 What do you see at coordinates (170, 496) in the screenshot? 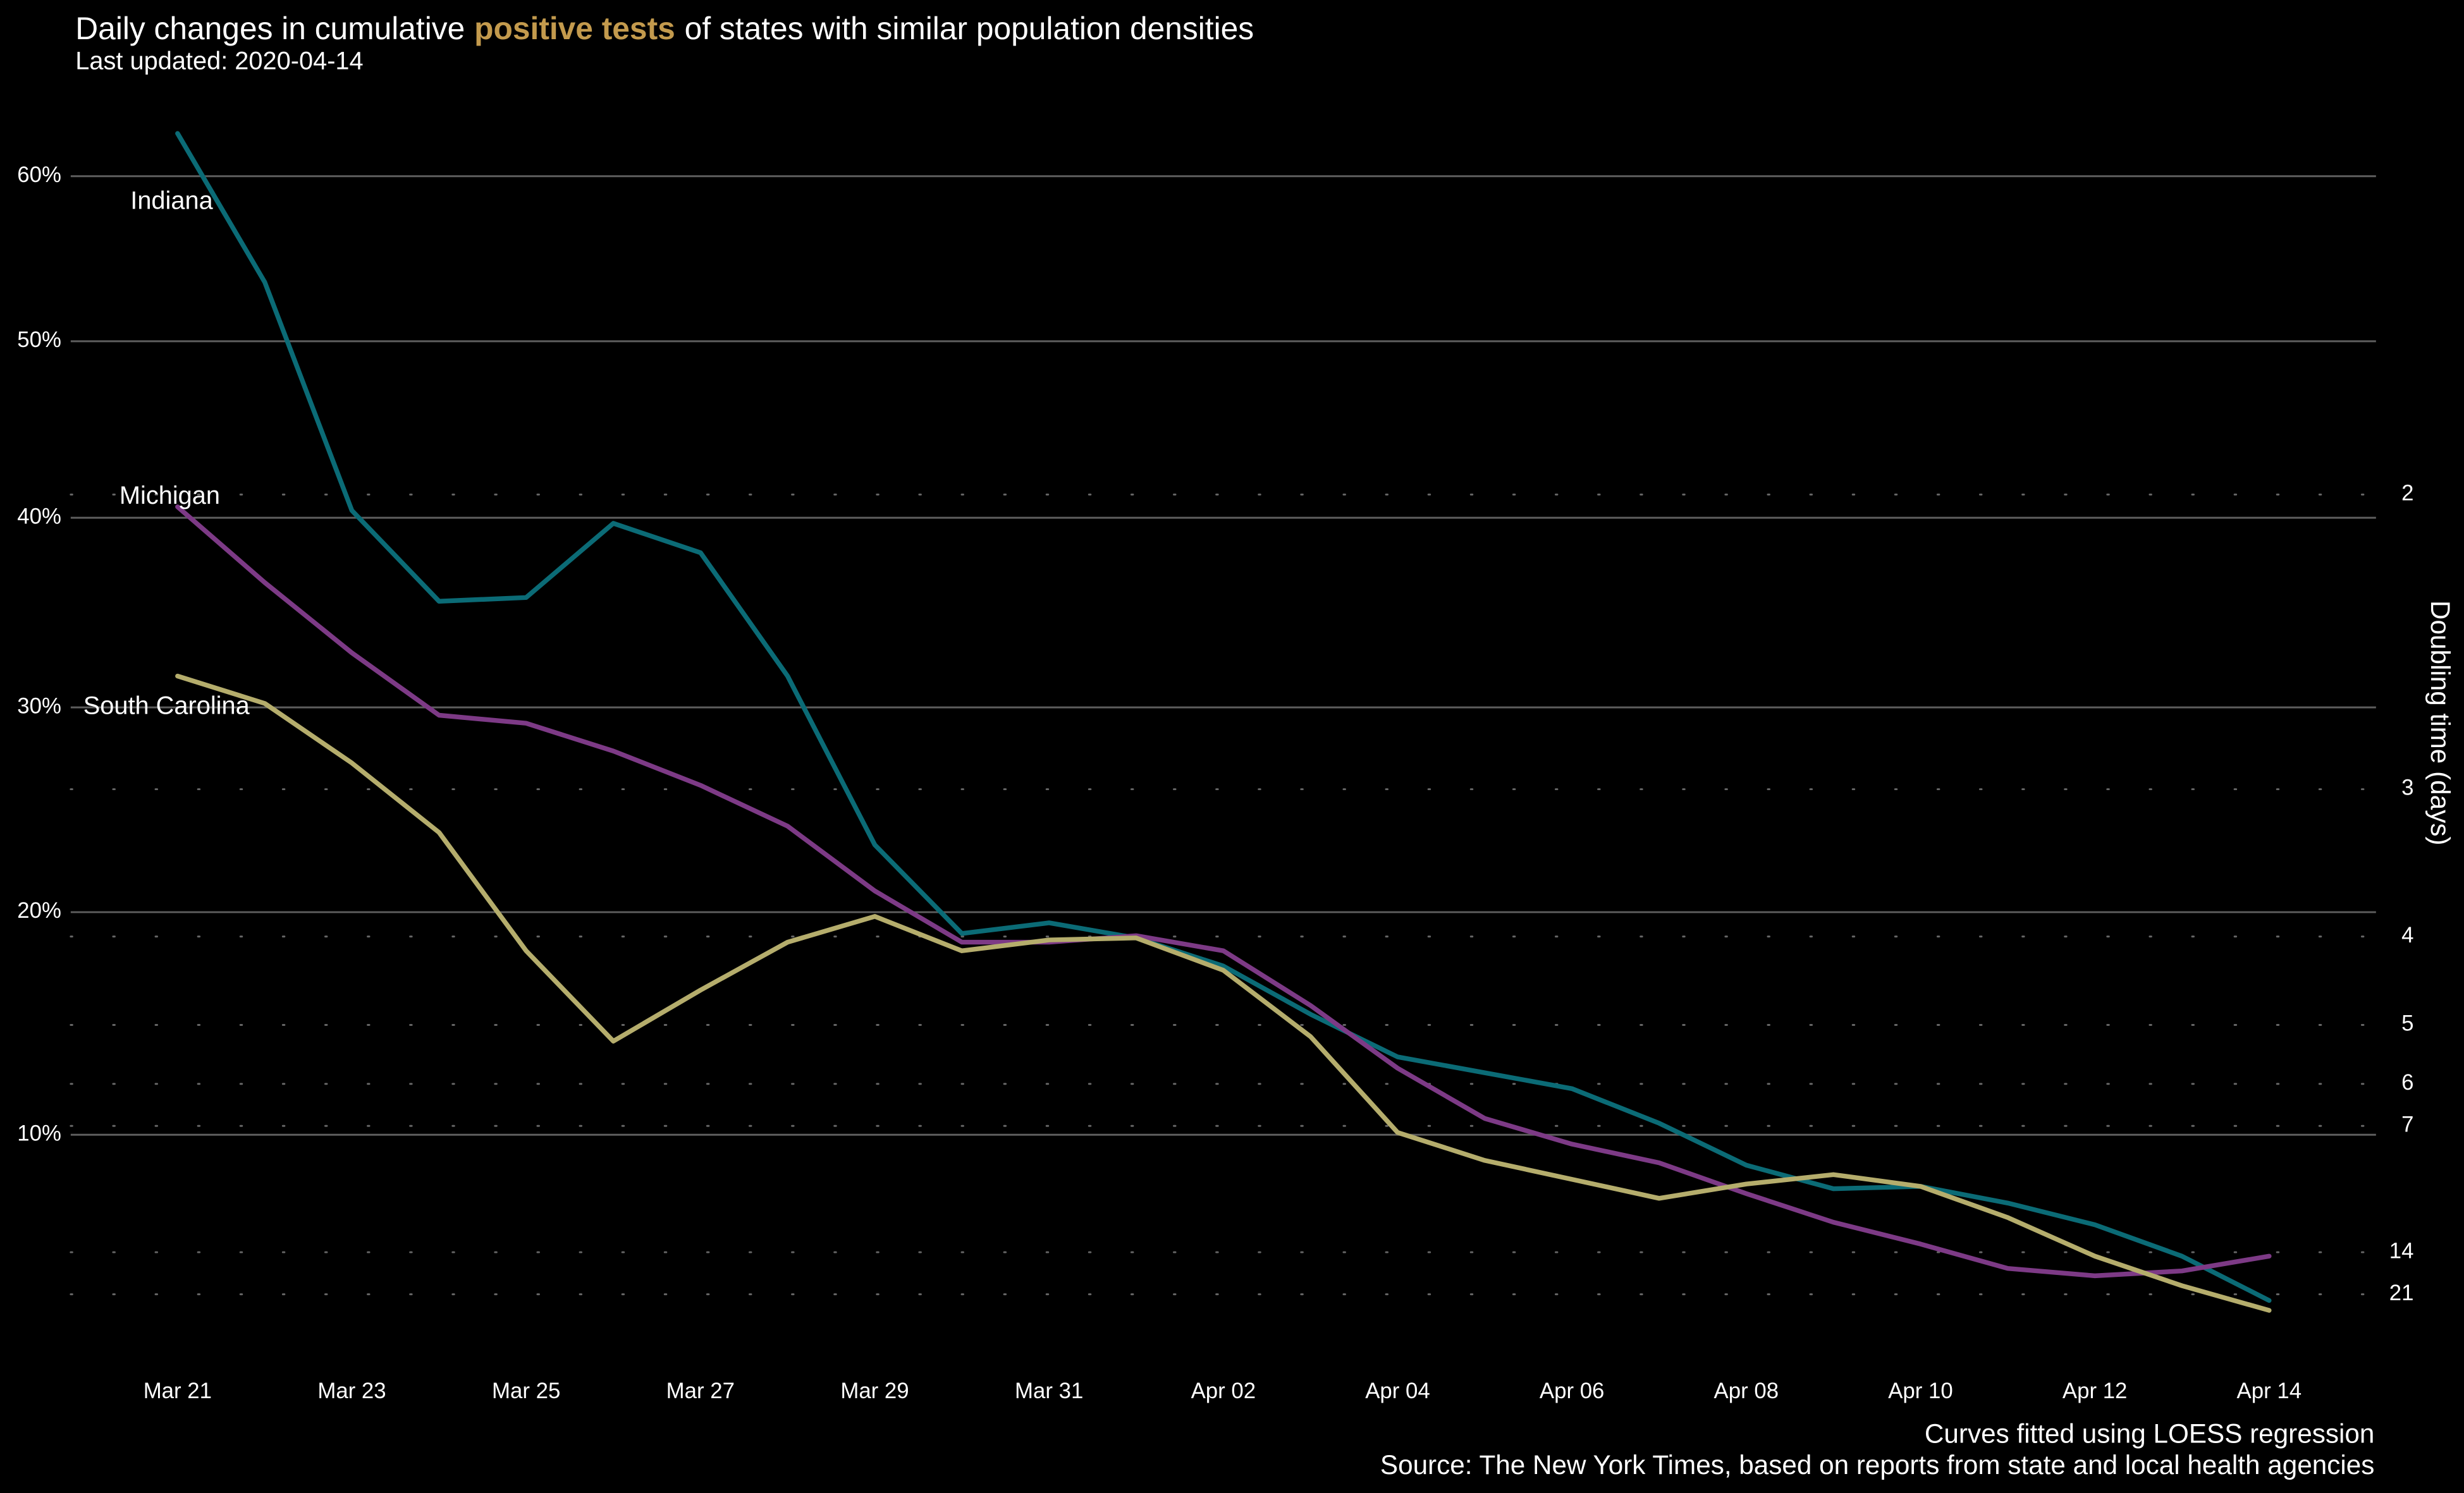
I see `series-label: Michigan` at bounding box center [170, 496].